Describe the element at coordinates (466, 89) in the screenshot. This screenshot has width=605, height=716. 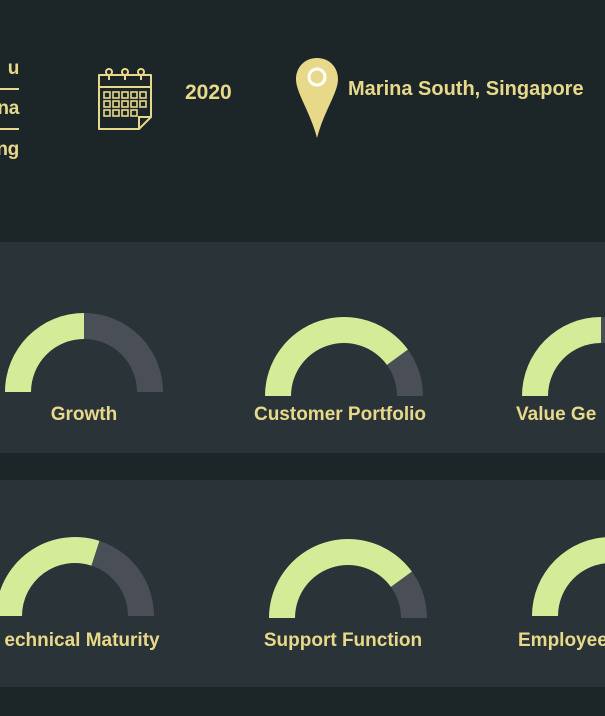
I see `location-text: Marina South, Singapore` at that location.